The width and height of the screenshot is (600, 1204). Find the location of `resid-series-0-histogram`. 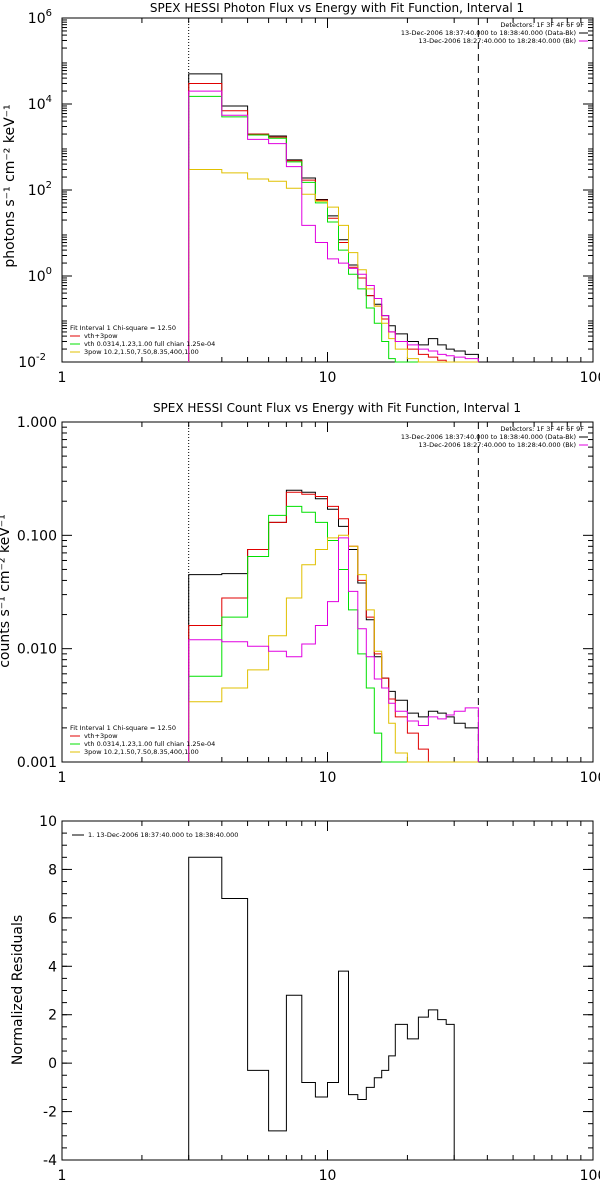

resid-series-0-histogram is located at coordinates (321, 1008).